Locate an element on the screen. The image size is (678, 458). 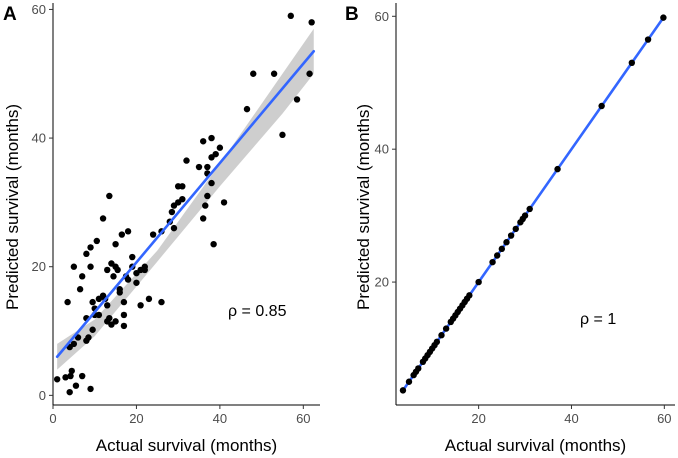
panel-a-y-axis-title: Predicted survival (months) is located at coordinates (12, 207).